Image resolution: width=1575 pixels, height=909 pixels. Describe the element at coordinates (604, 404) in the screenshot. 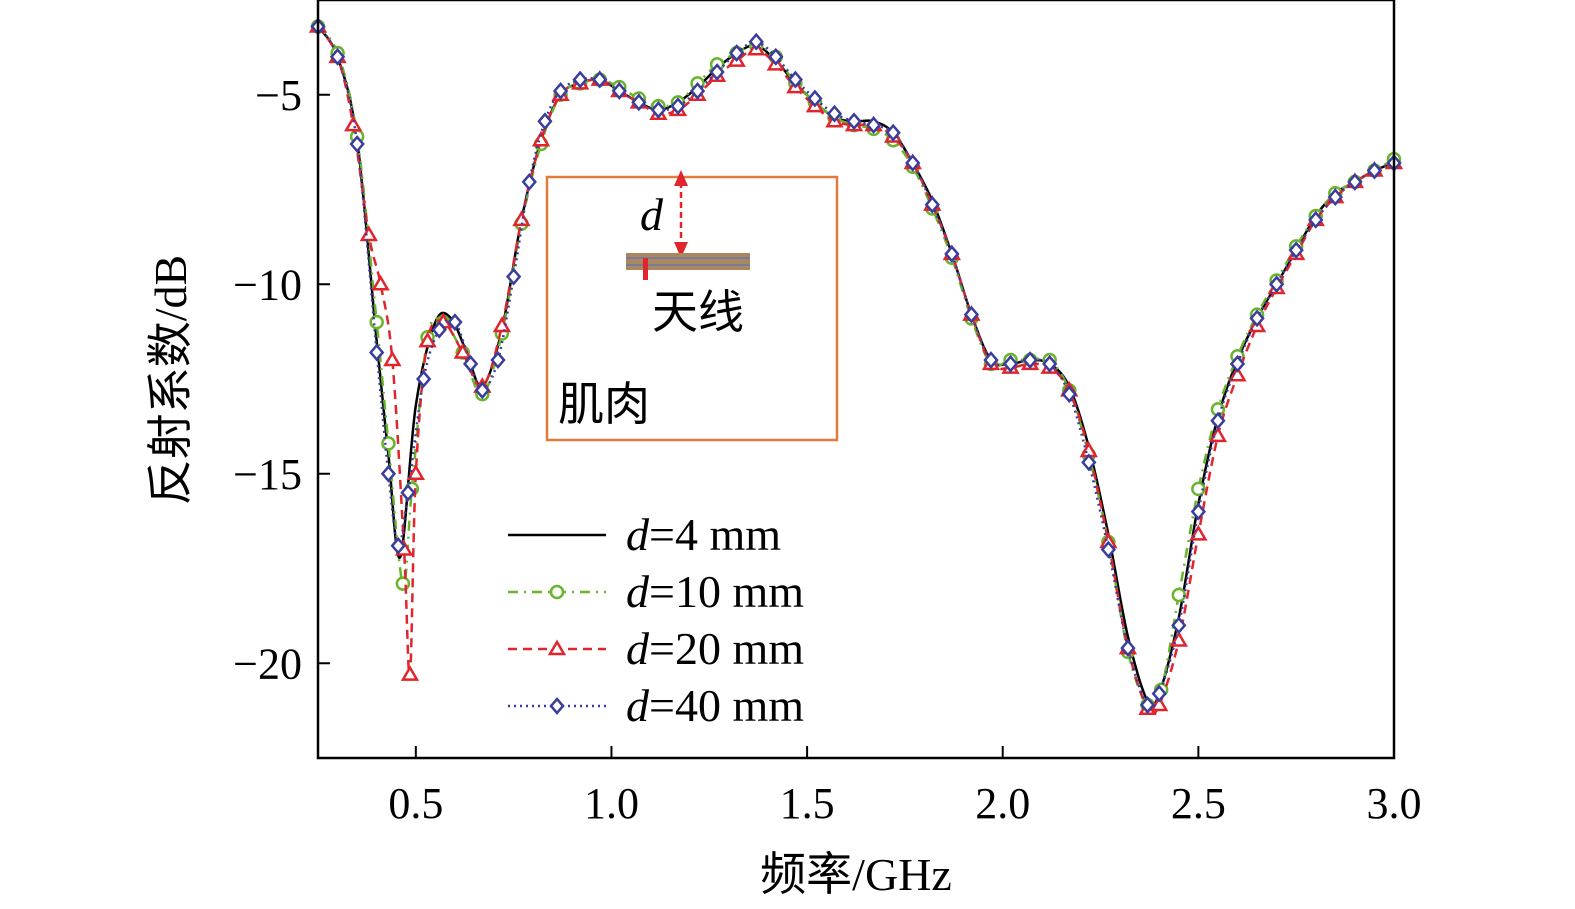

I see `tissue-label: 肌肉` at that location.